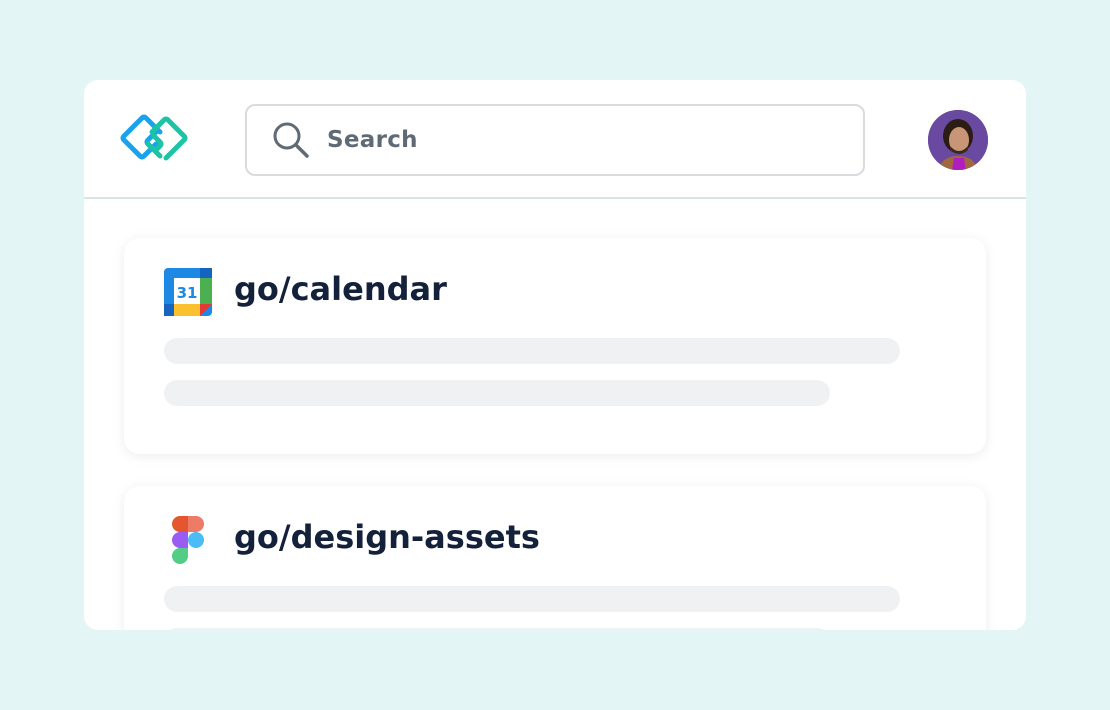 The image size is (1110, 710). I want to click on link-title: go/calendar, so click(340, 289).